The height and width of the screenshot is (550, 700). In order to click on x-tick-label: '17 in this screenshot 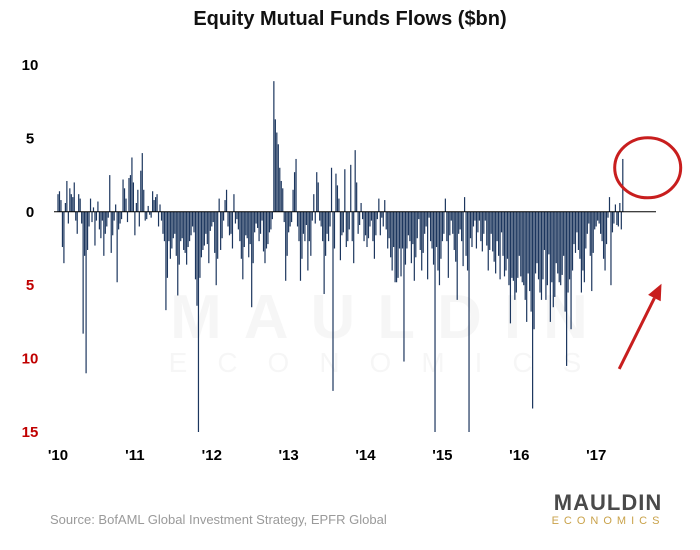, I will do `click(596, 455)`.